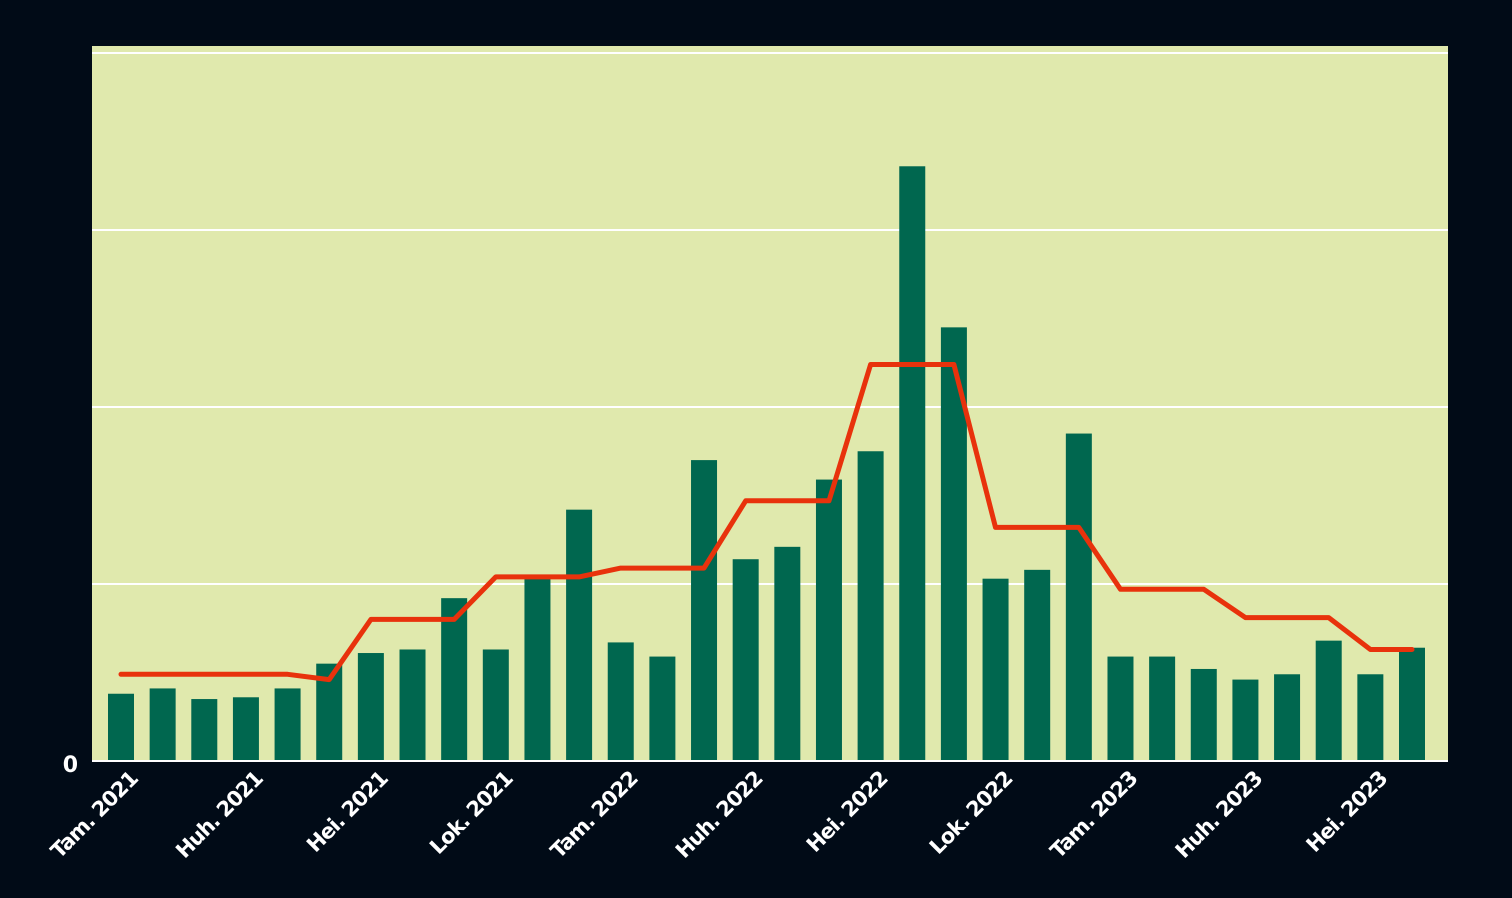 Image resolution: width=1512 pixels, height=898 pixels. I want to click on x-tick-label: Hei. 2022, so click(847, 812).